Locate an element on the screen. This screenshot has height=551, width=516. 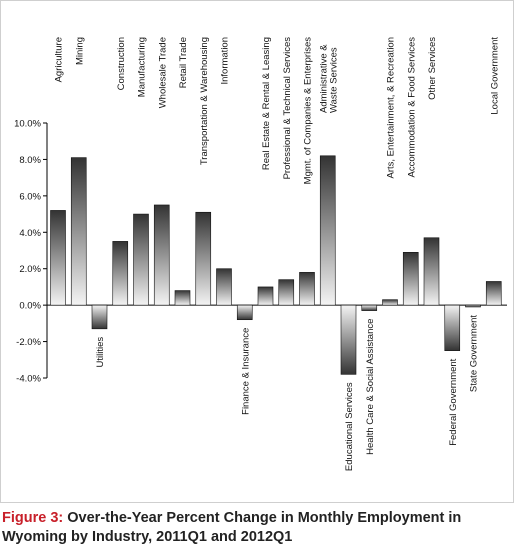
y-tick-label: -2.0% is located at coordinates (28, 342).